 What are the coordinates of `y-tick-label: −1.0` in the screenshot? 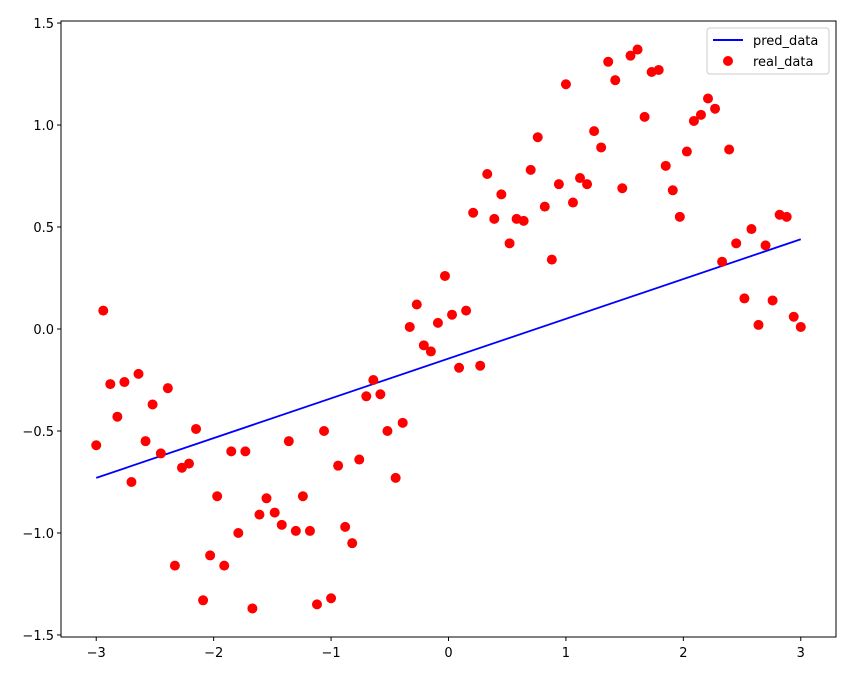 It's located at (38, 534).